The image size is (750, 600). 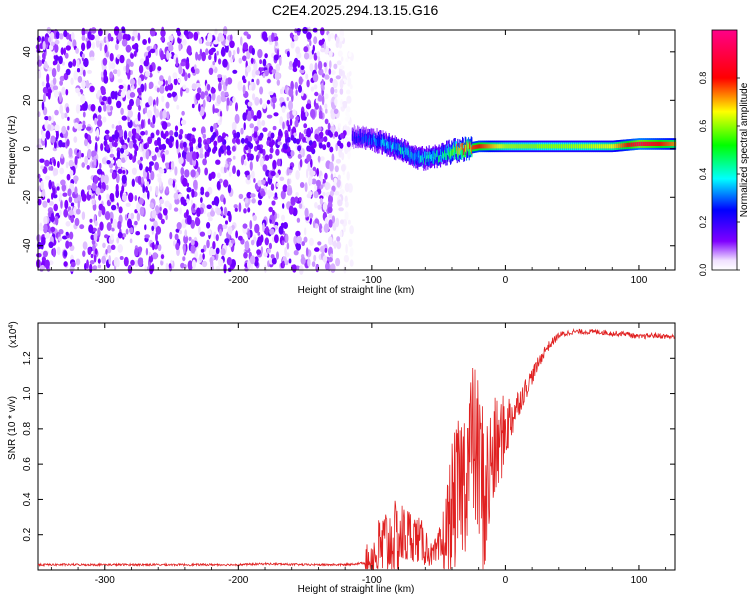 I want to click on top-y-axis-label: Frequency (Hz), so click(x=12, y=150).